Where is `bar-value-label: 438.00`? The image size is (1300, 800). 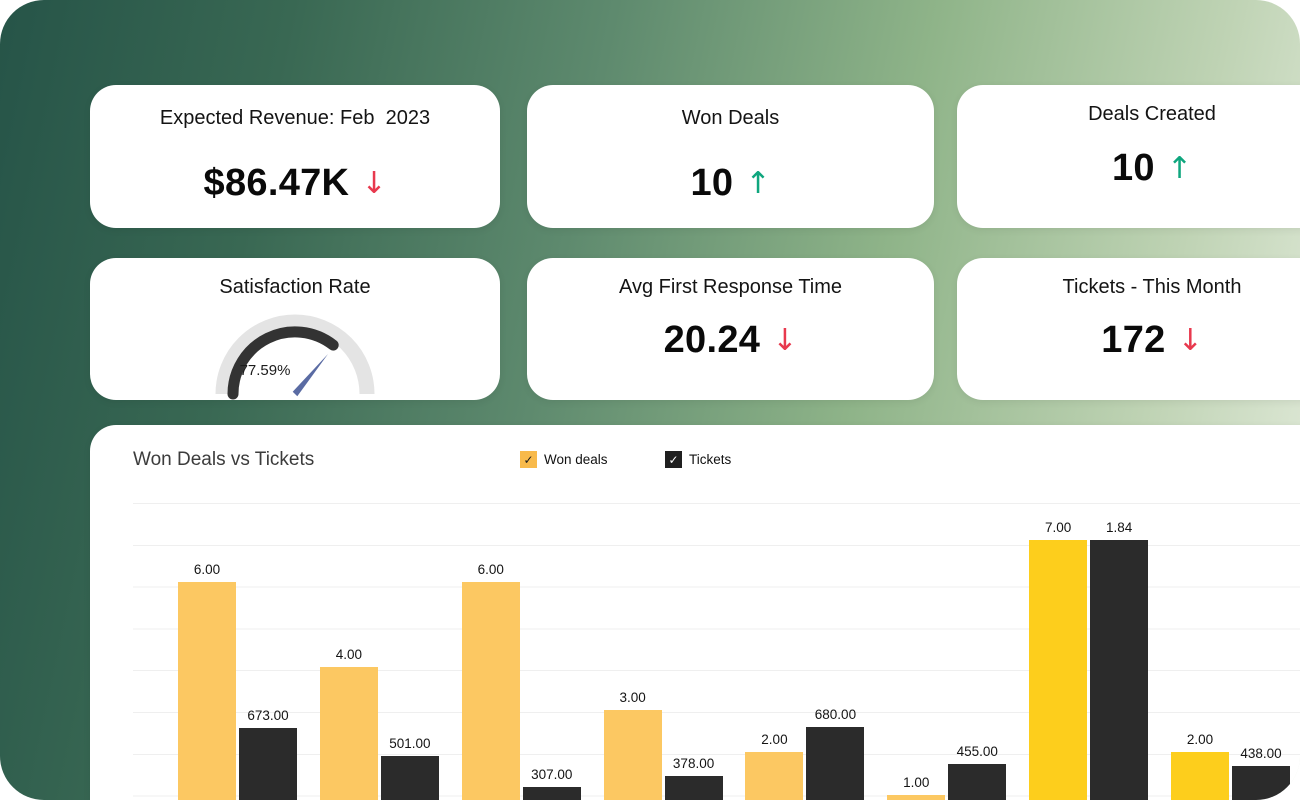
bar-value-label: 438.00 is located at coordinates (1261, 754).